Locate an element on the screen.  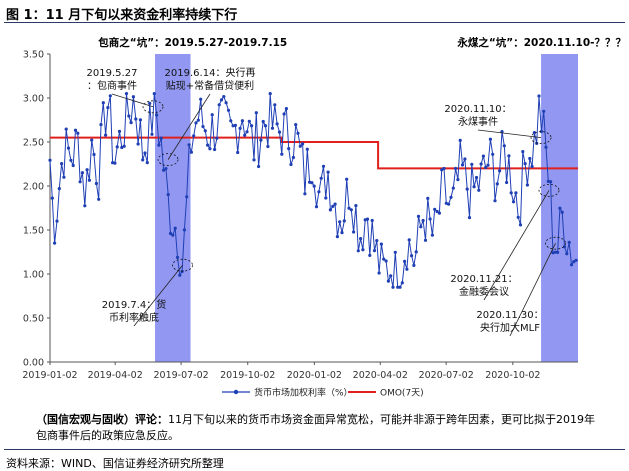
comment-label: （国信宏观与固收）评论： is located at coordinates (102, 419).